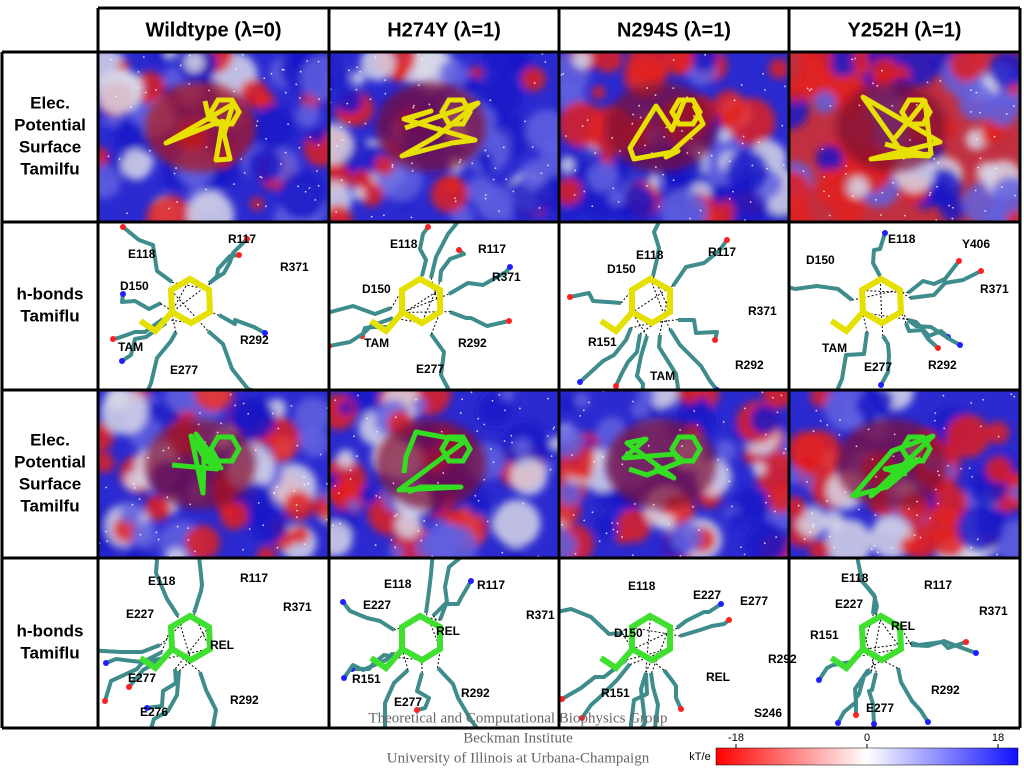 The width and height of the screenshot is (1024, 768). I want to click on row-label: Elec., so click(50, 439).